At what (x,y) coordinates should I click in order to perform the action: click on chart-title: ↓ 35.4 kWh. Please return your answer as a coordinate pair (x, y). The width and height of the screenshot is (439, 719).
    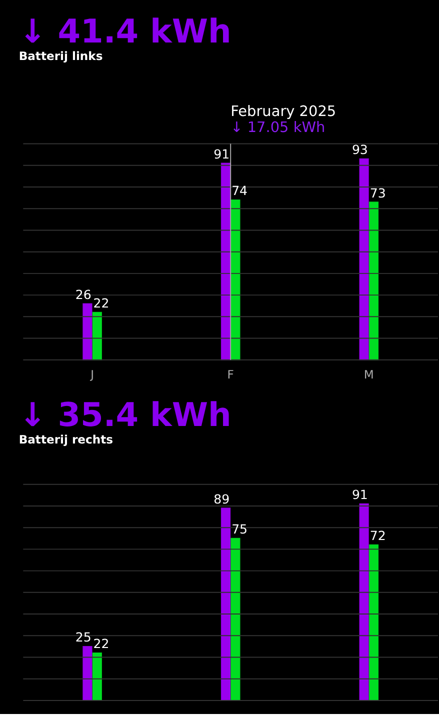
    Looking at the image, I should click on (125, 415).